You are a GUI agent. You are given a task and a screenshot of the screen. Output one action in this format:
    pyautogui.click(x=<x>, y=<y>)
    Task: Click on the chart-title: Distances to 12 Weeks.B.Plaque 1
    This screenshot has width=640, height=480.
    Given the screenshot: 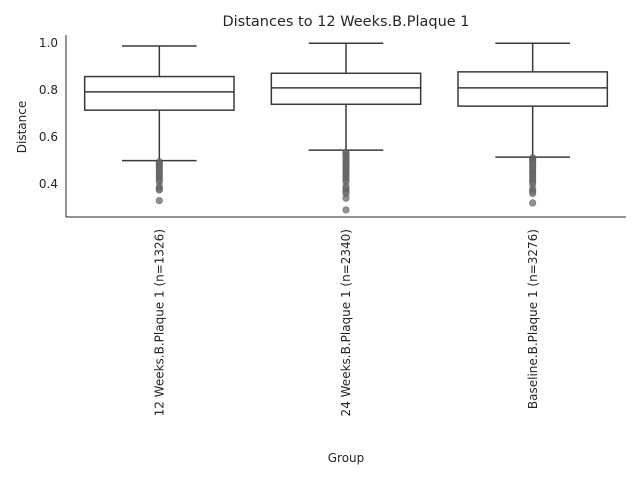 What is the action you would take?
    pyautogui.click(x=345, y=22)
    